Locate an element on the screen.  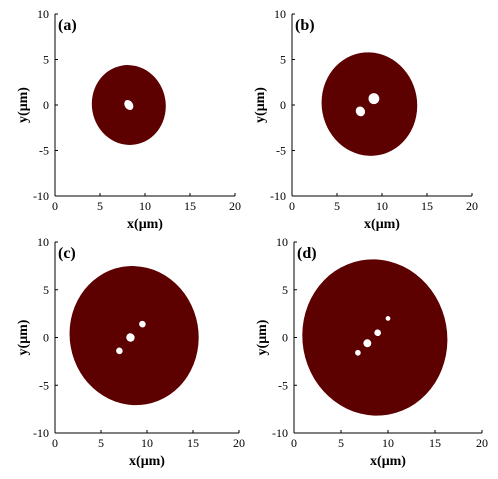
panel-label: (d) is located at coordinates (307, 253).